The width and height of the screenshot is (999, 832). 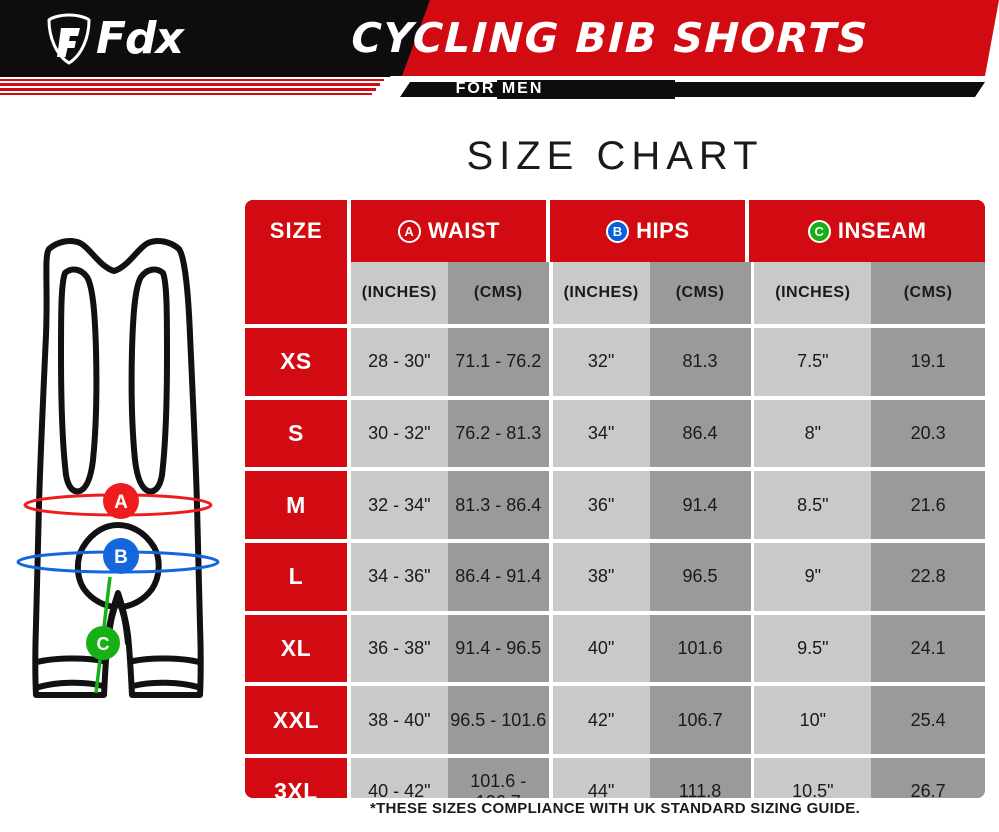 I want to click on cell-waist-cms: 76.2 - 81.3, so click(x=498, y=433).